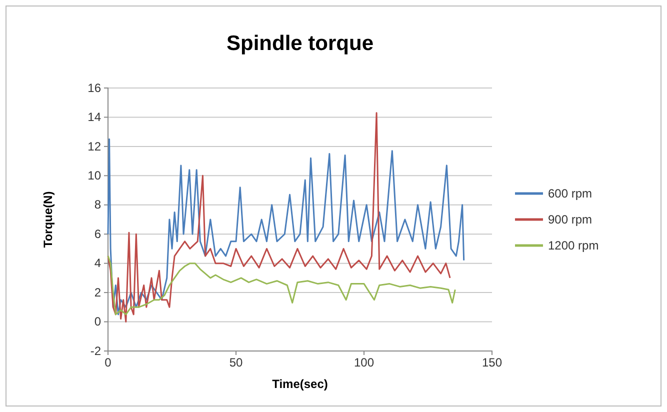 The width and height of the screenshot is (667, 412). I want to click on x-tick-label: 100, so click(364, 363).